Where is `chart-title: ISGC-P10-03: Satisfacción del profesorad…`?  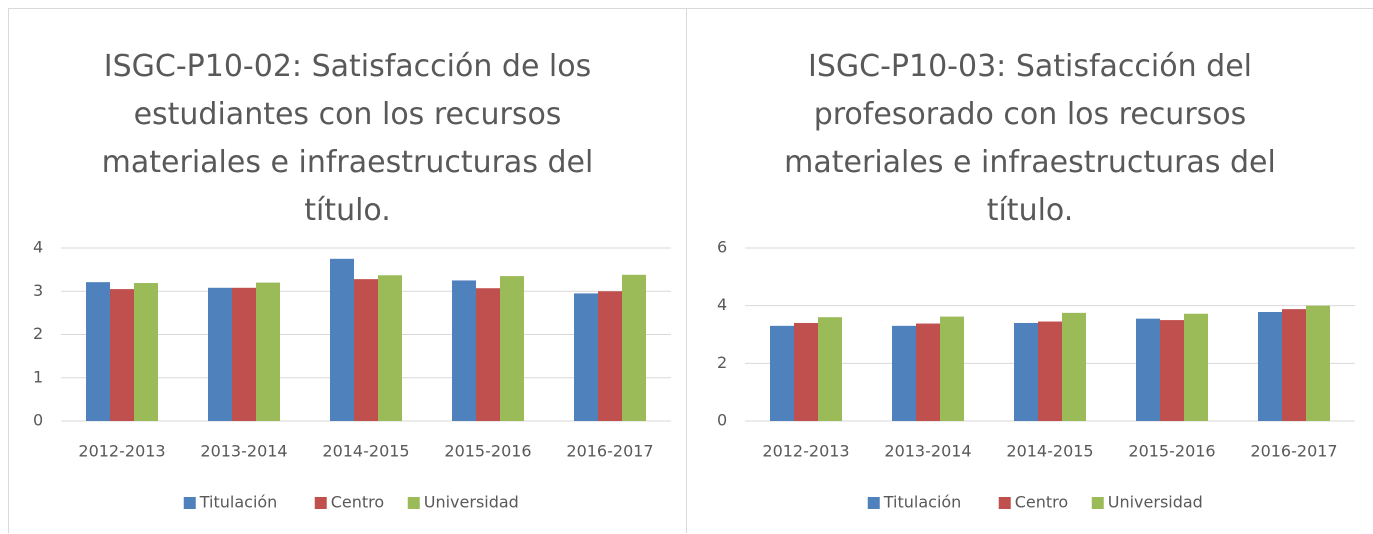 chart-title: ISGC-P10-03: Satisfacción del profesorad… is located at coordinates (1030, 138).